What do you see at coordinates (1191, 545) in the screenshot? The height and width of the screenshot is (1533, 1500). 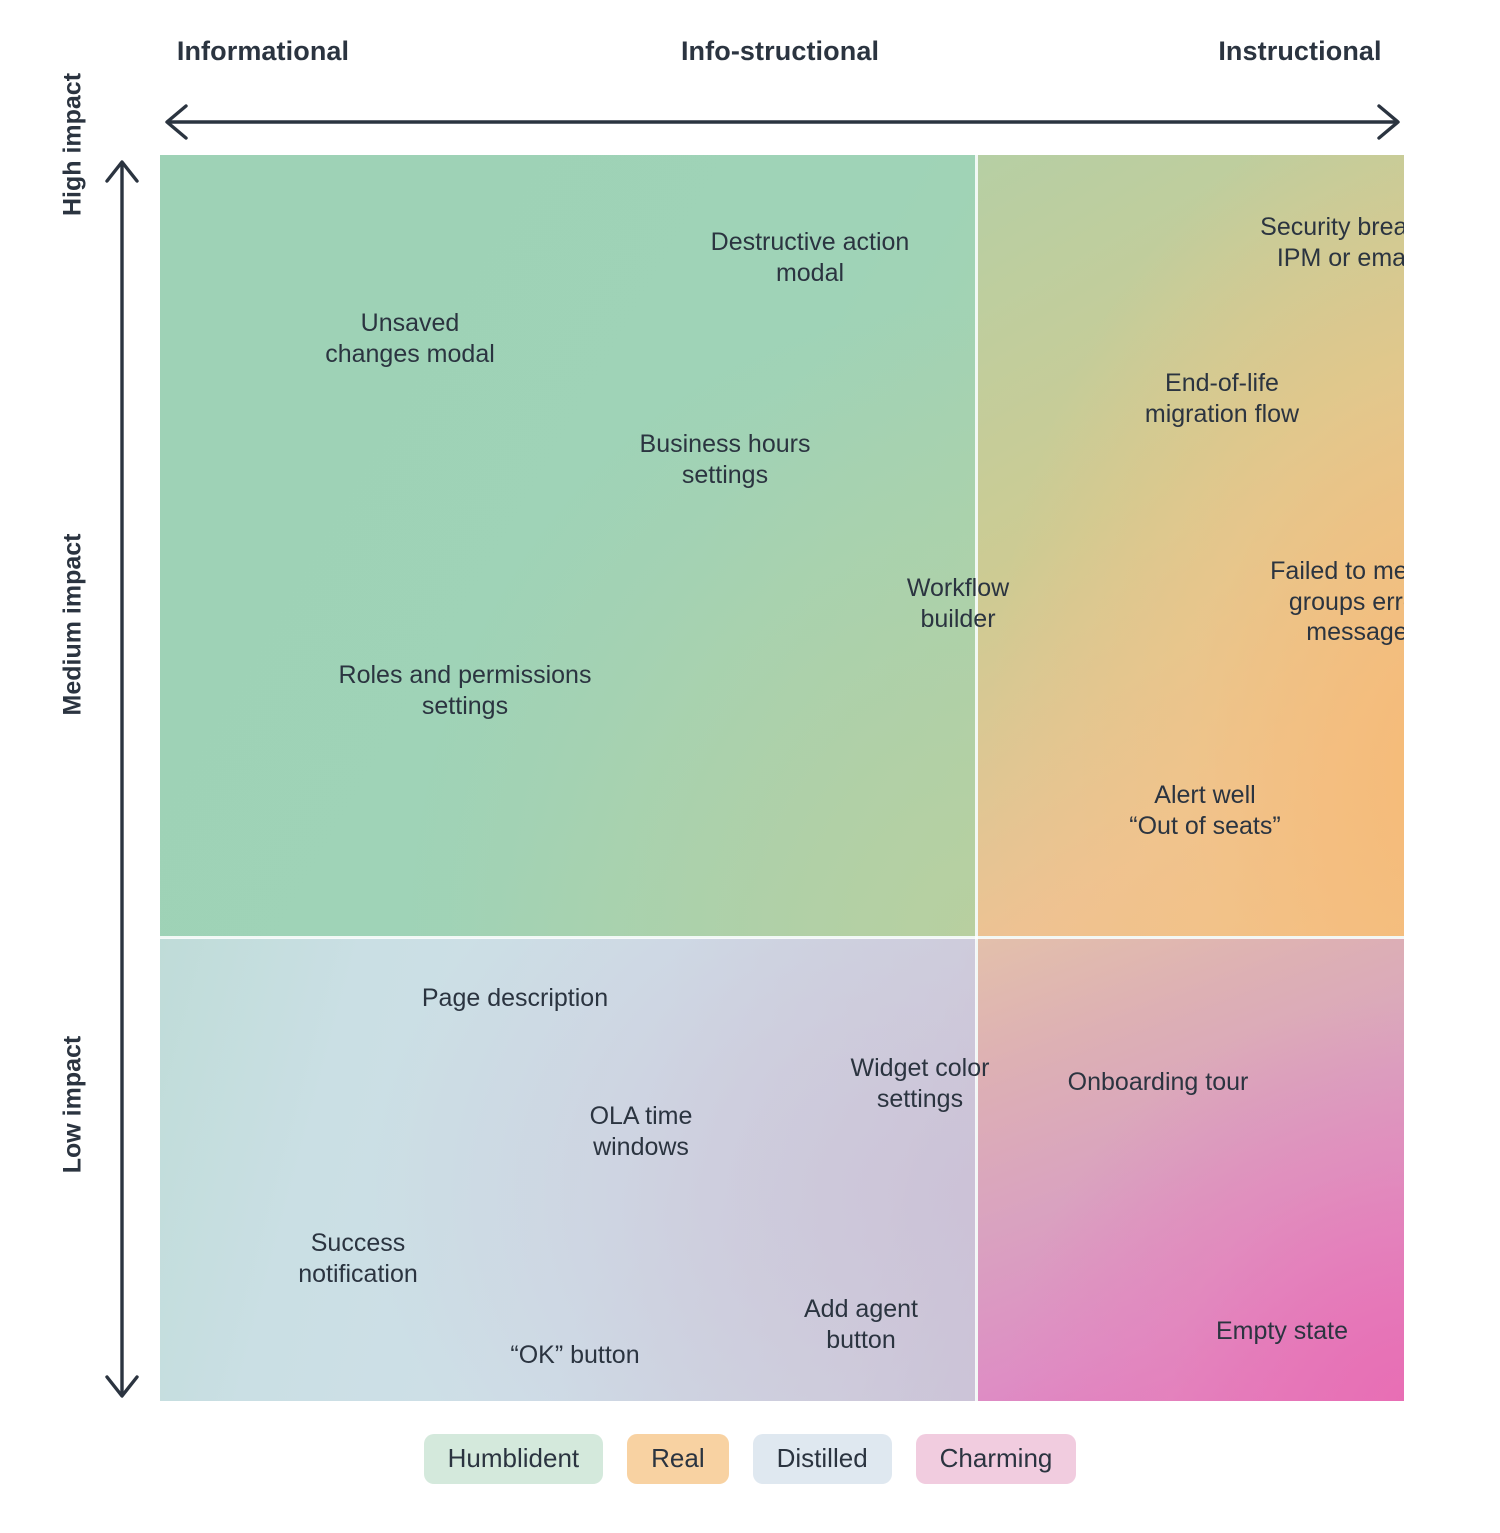 I see `quadrant-top-right-real` at bounding box center [1191, 545].